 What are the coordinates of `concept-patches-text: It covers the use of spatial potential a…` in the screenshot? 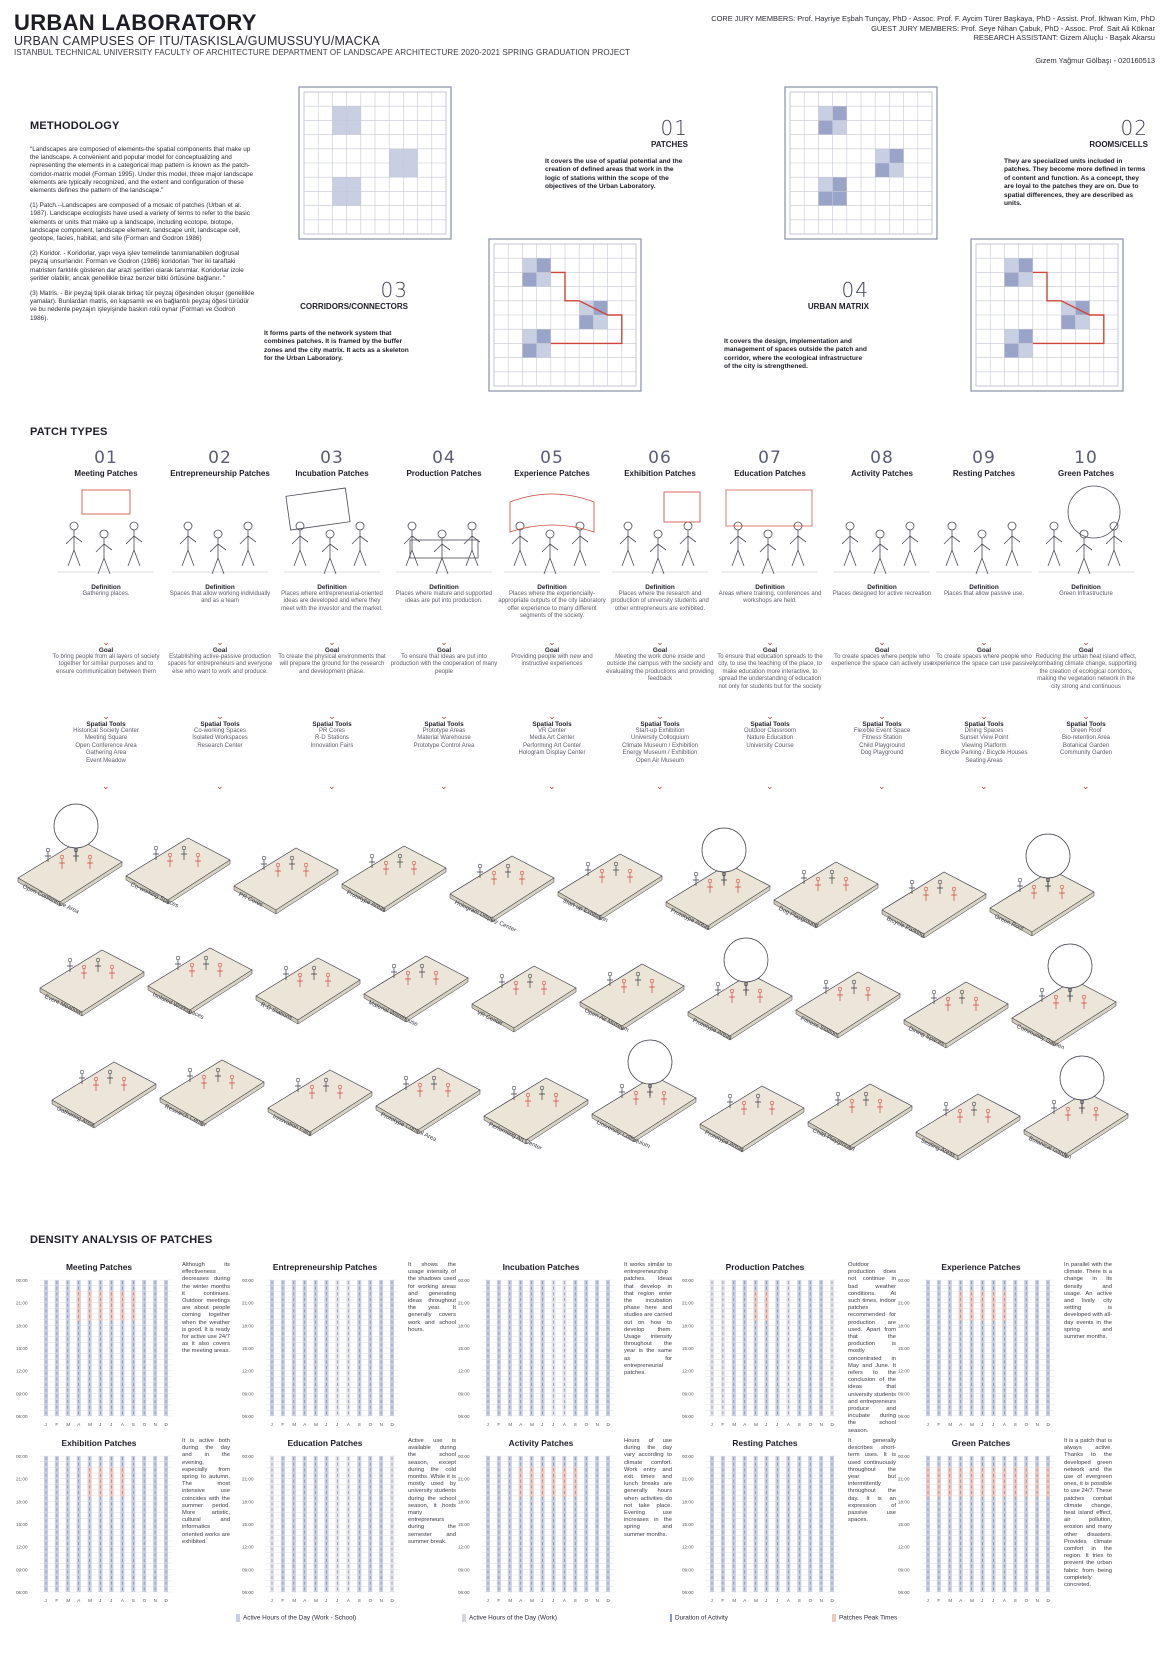 It's located at (614, 174).